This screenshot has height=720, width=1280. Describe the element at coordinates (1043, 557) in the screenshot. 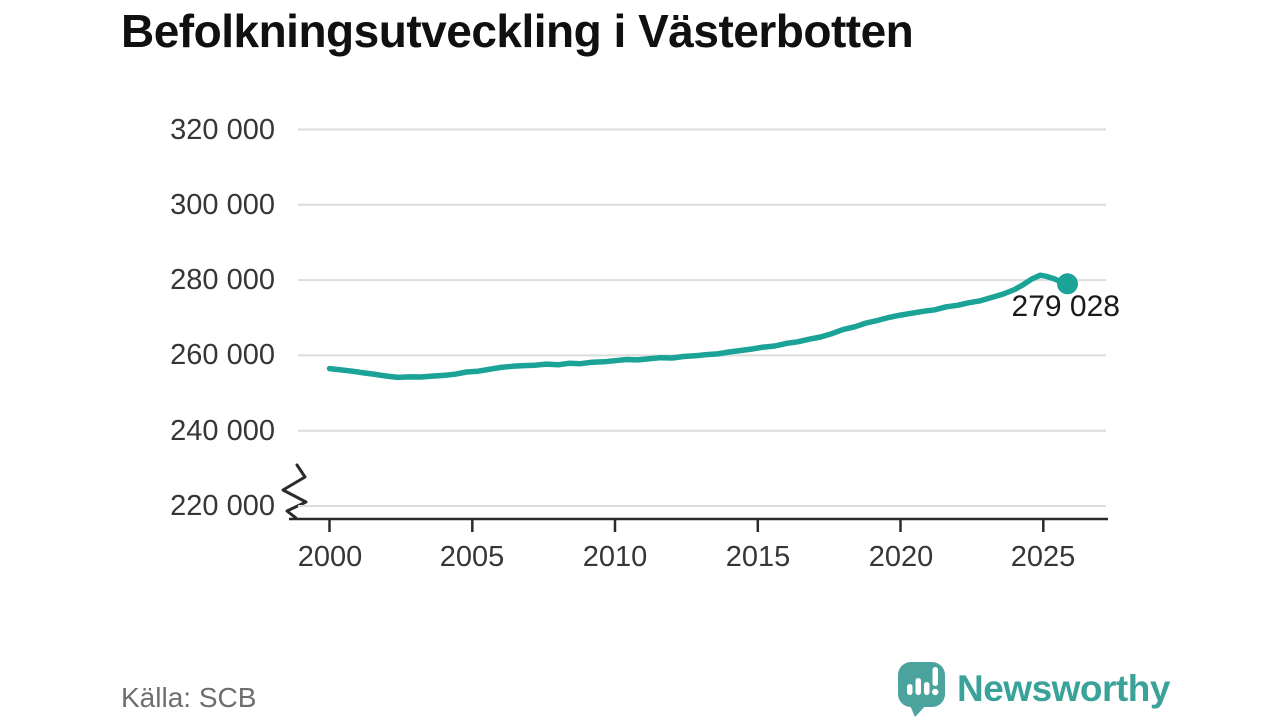

I see `x-tick-label: 2025` at that location.